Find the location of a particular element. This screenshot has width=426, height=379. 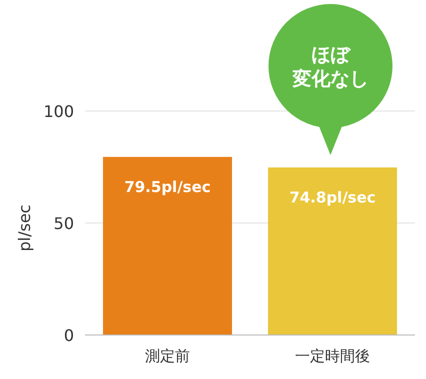

x-tick-label: 一定時間後 is located at coordinates (332, 356).